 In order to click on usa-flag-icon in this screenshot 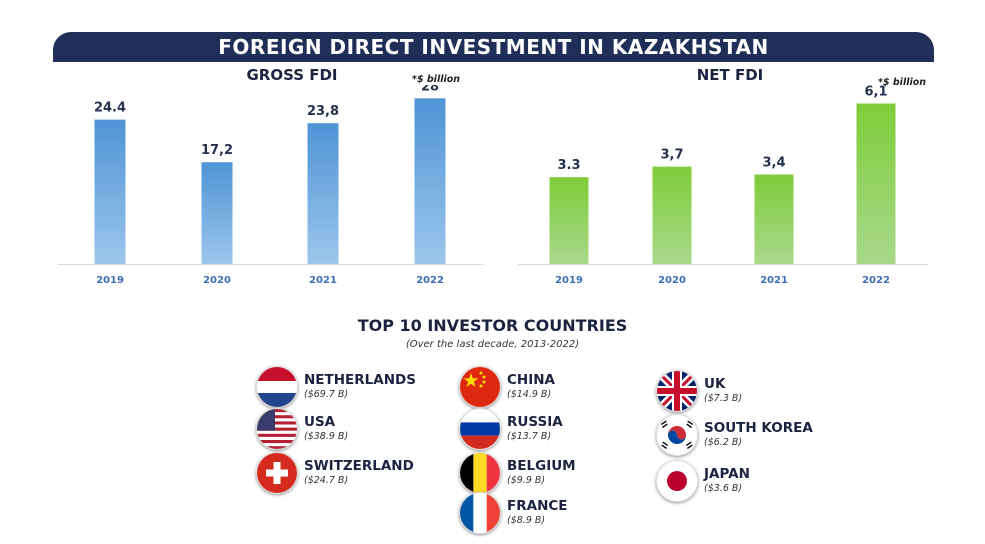, I will do `click(277, 429)`.